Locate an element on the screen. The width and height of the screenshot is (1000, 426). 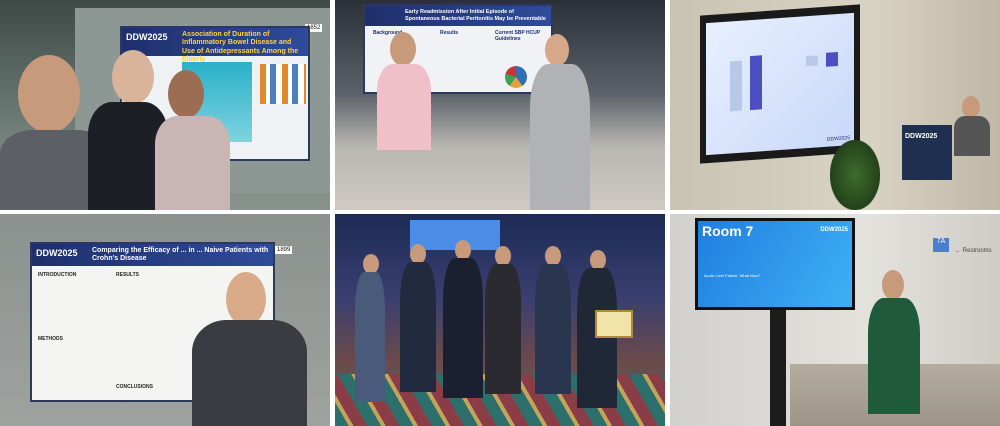
section-heading: RESULTS is located at coordinates (127, 275).